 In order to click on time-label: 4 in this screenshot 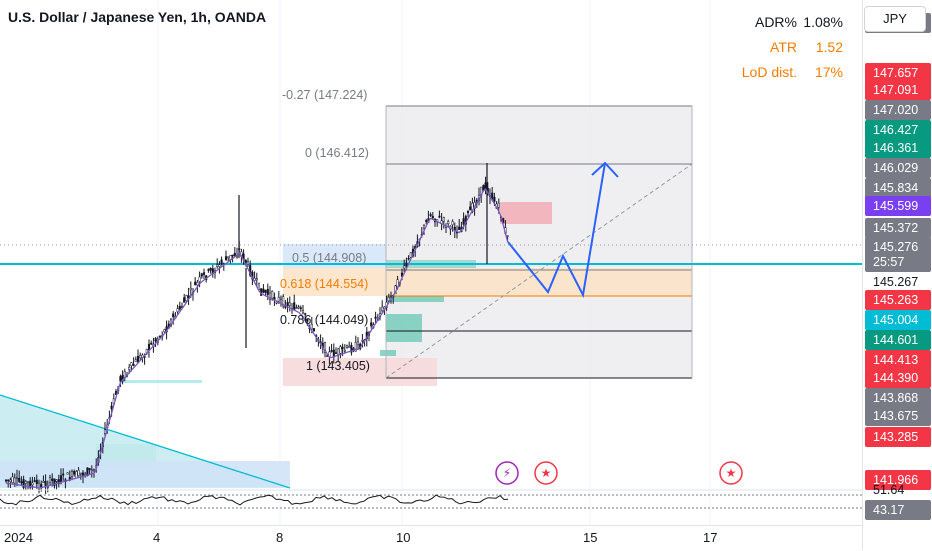, I will do `click(157, 537)`.